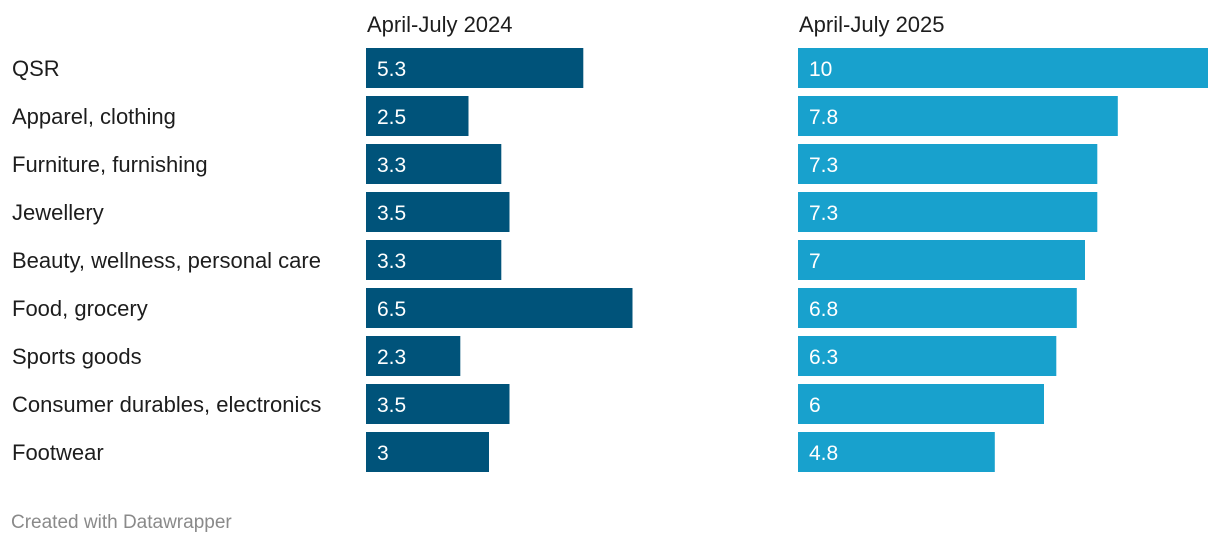  Describe the element at coordinates (823, 453) in the screenshot. I see `bar-value-label: 4.8` at that location.